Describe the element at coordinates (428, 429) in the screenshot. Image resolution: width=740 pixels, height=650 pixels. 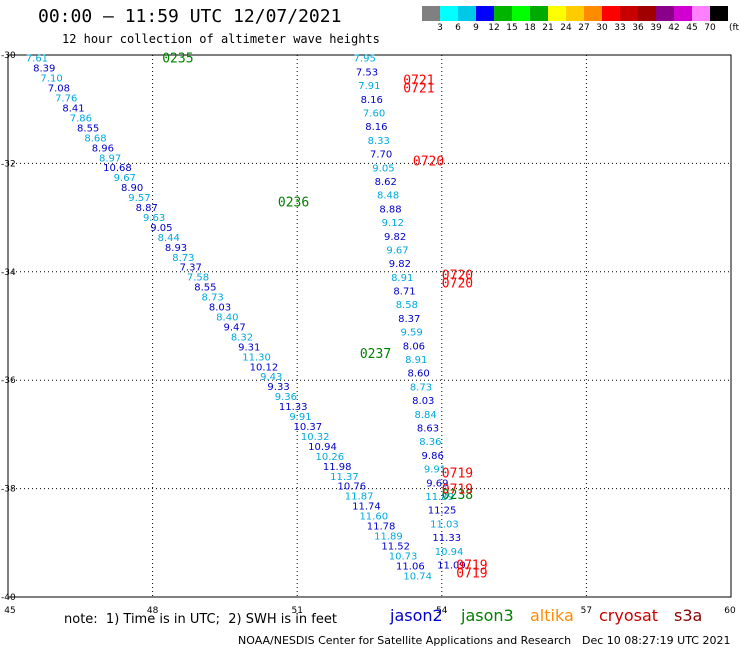
I see `data-point: 8.63` at that location.